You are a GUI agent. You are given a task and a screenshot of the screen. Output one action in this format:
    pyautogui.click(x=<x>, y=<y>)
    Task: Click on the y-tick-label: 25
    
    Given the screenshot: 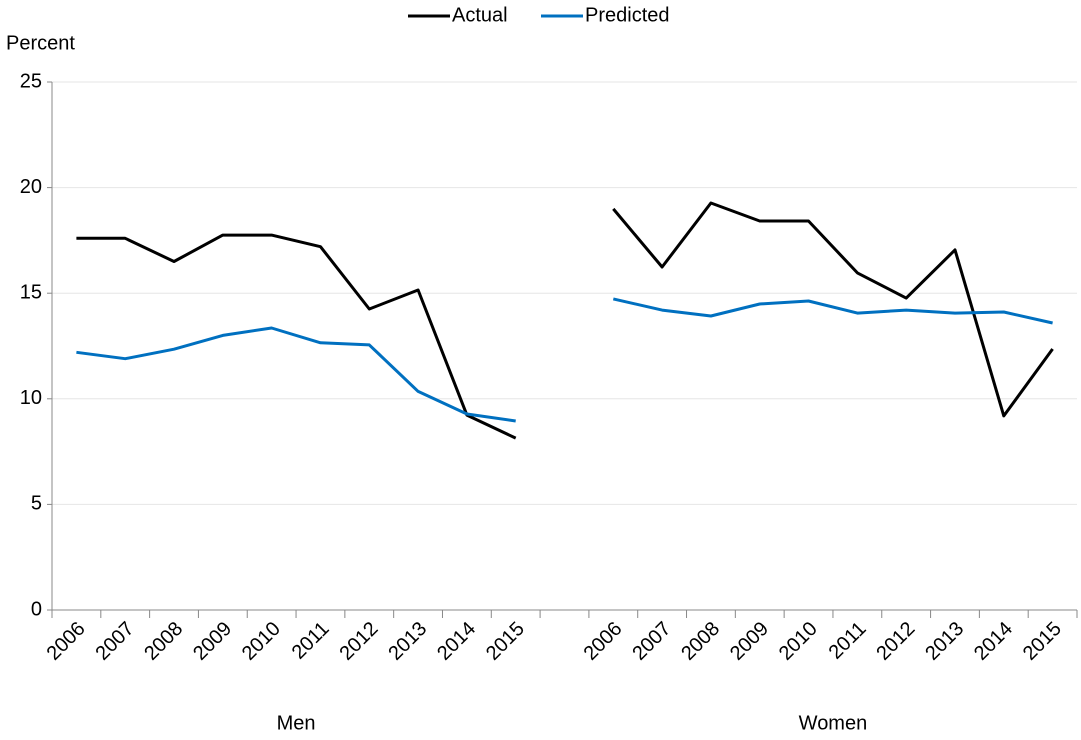 What is the action you would take?
    pyautogui.click(x=31, y=81)
    